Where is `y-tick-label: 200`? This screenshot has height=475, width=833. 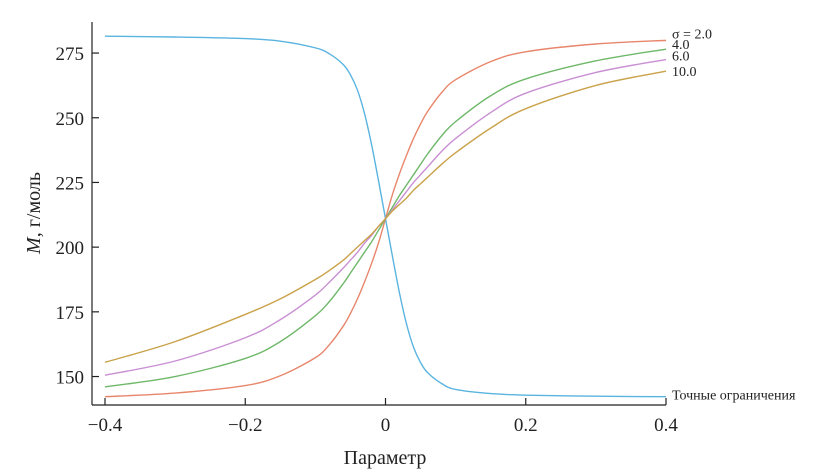 y-tick-label: 200 is located at coordinates (70, 248).